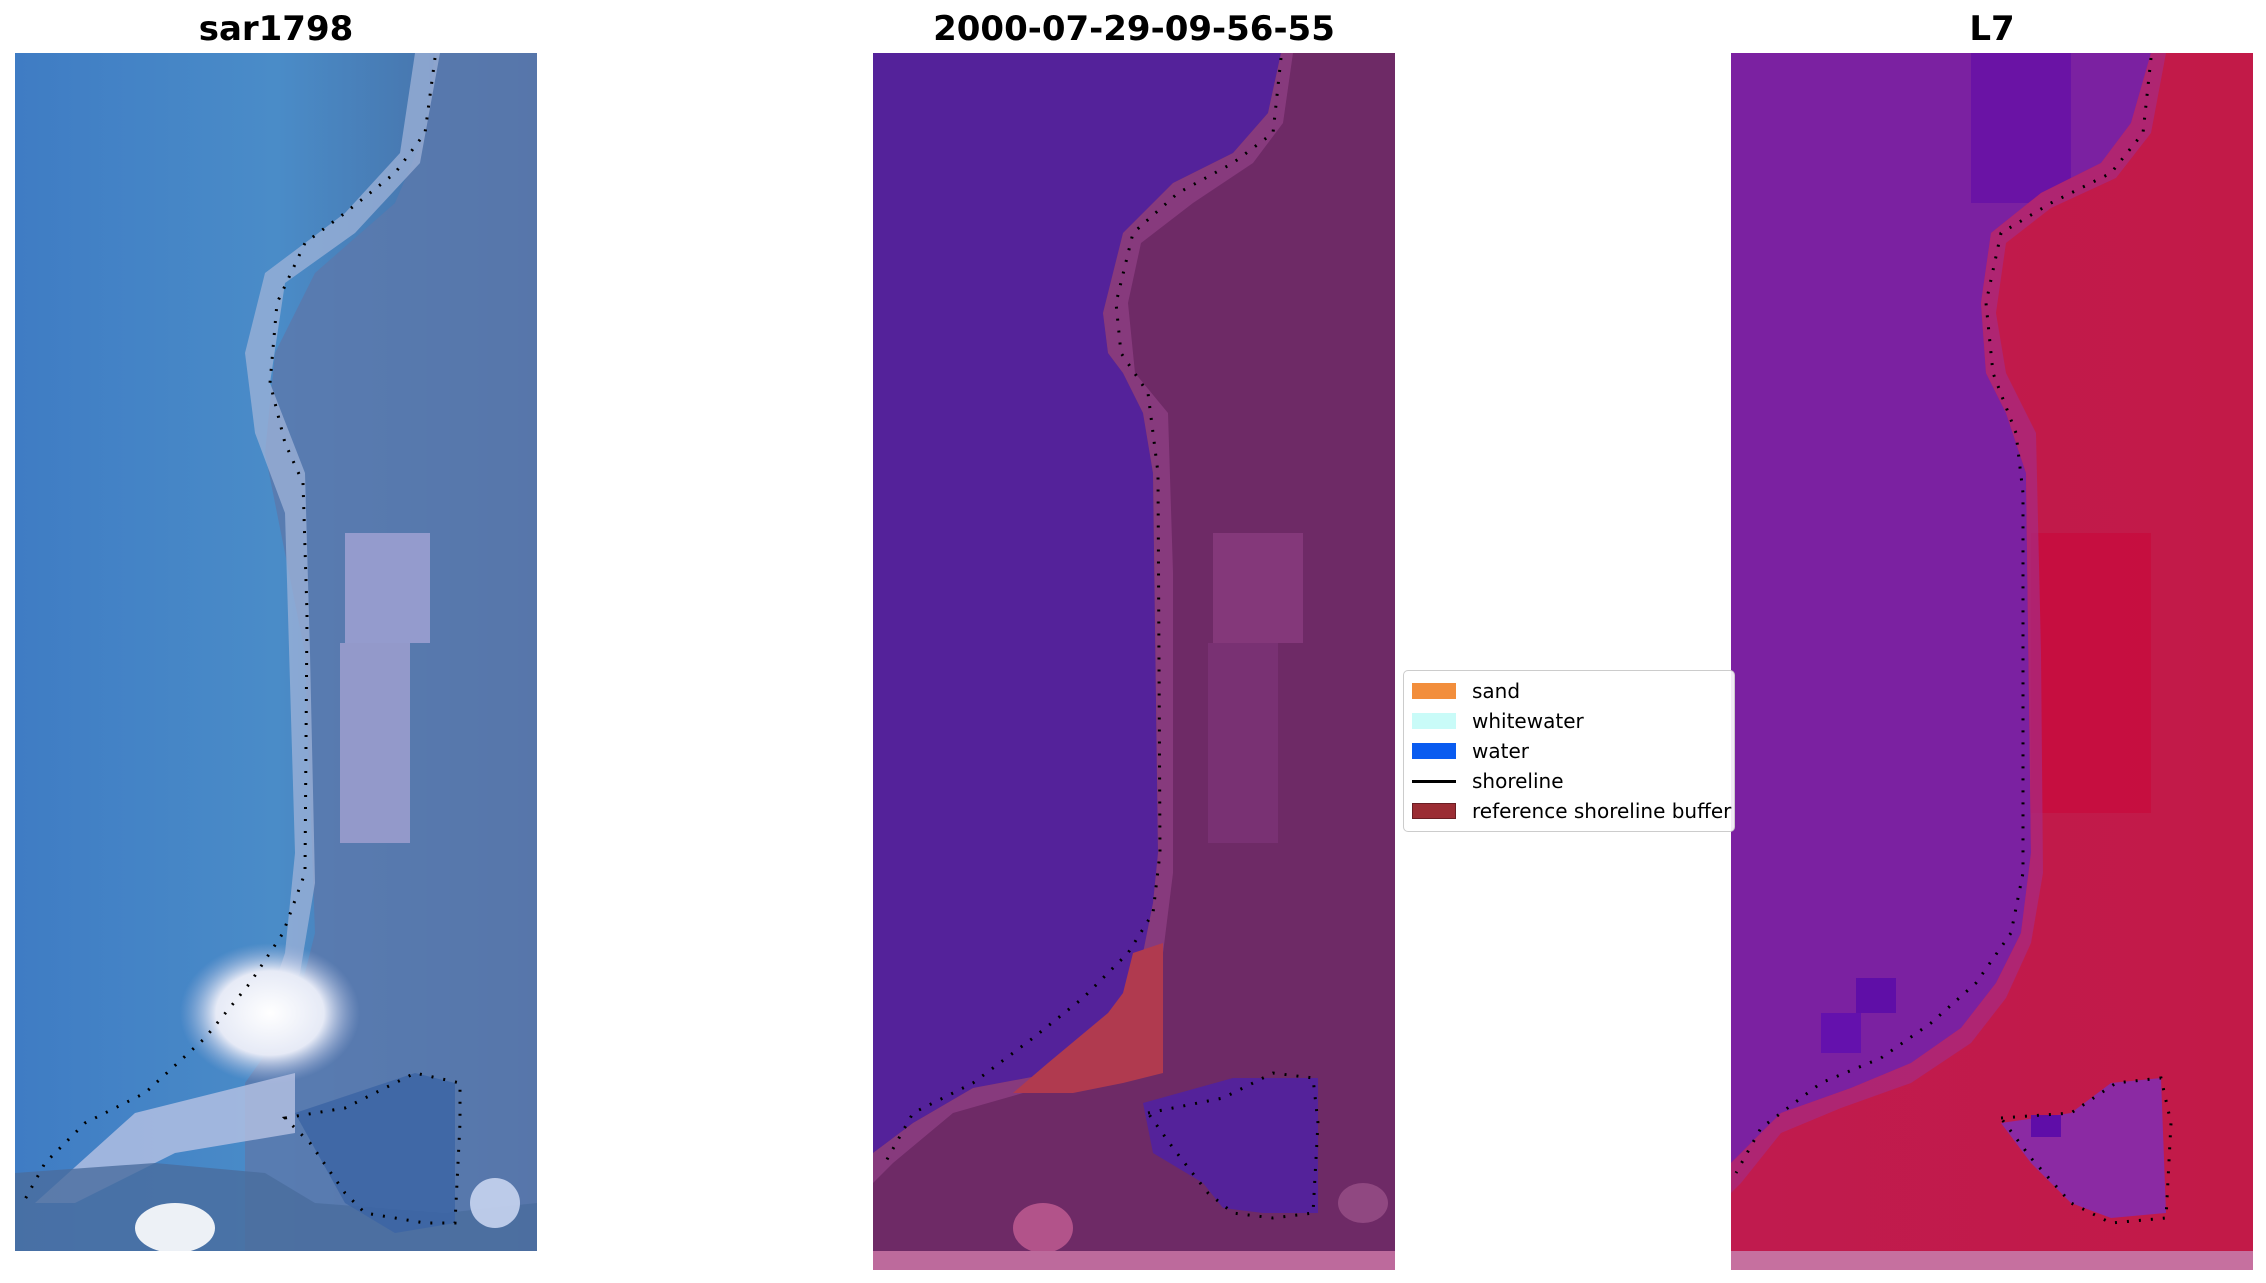 Image resolution: width=2266 pixels, height=1283 pixels. Describe the element at coordinates (1992, 29) in the screenshot. I see `panel-title-l7: L7` at that location.